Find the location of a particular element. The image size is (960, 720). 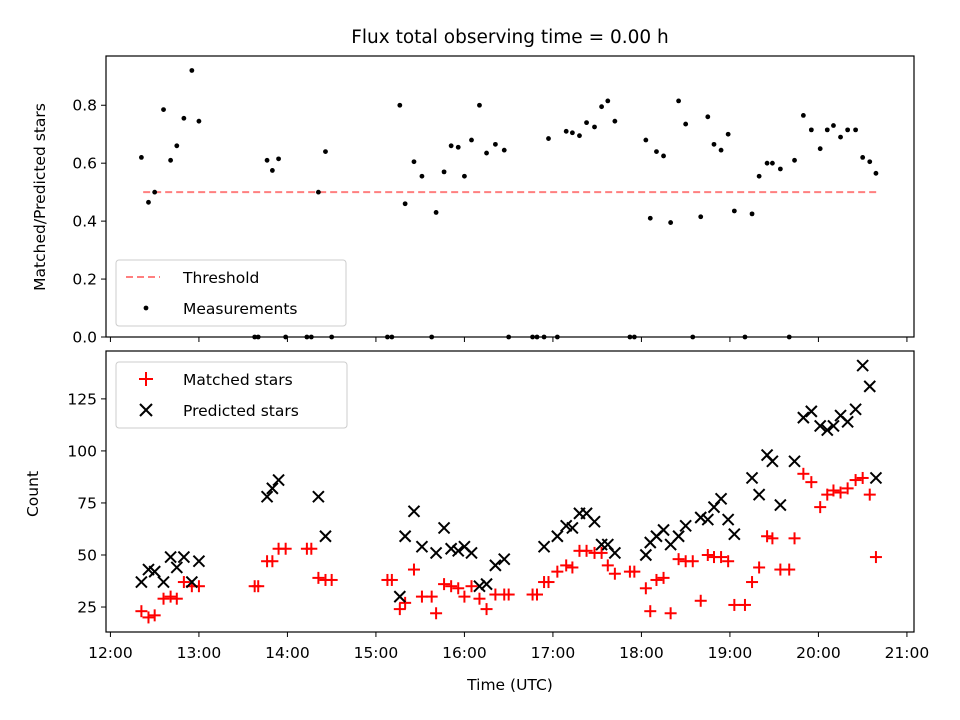

legend-matched-swatch is located at coordinates (146, 379).